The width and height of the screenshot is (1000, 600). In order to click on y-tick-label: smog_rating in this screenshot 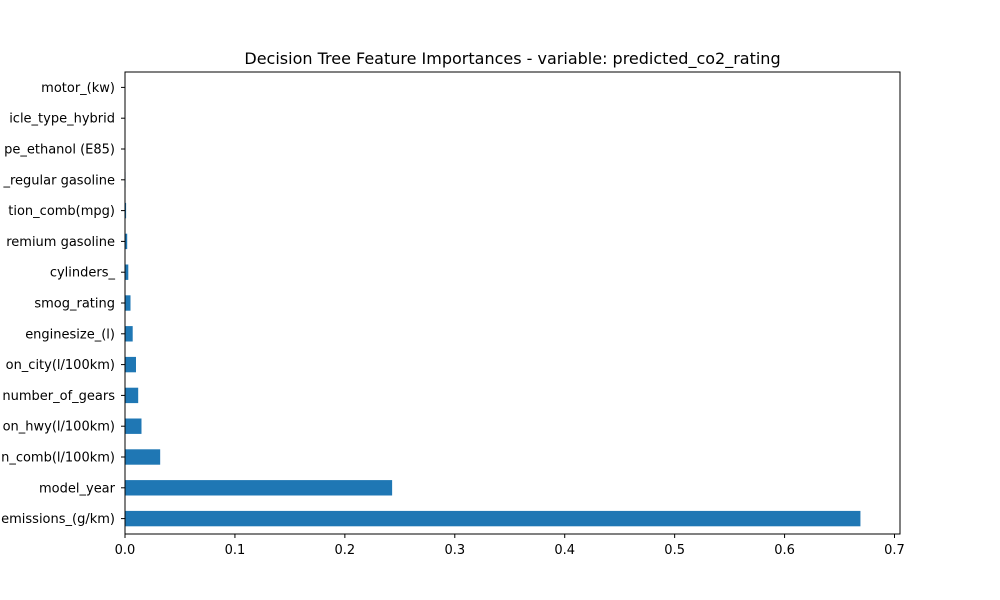, I will do `click(74, 304)`.